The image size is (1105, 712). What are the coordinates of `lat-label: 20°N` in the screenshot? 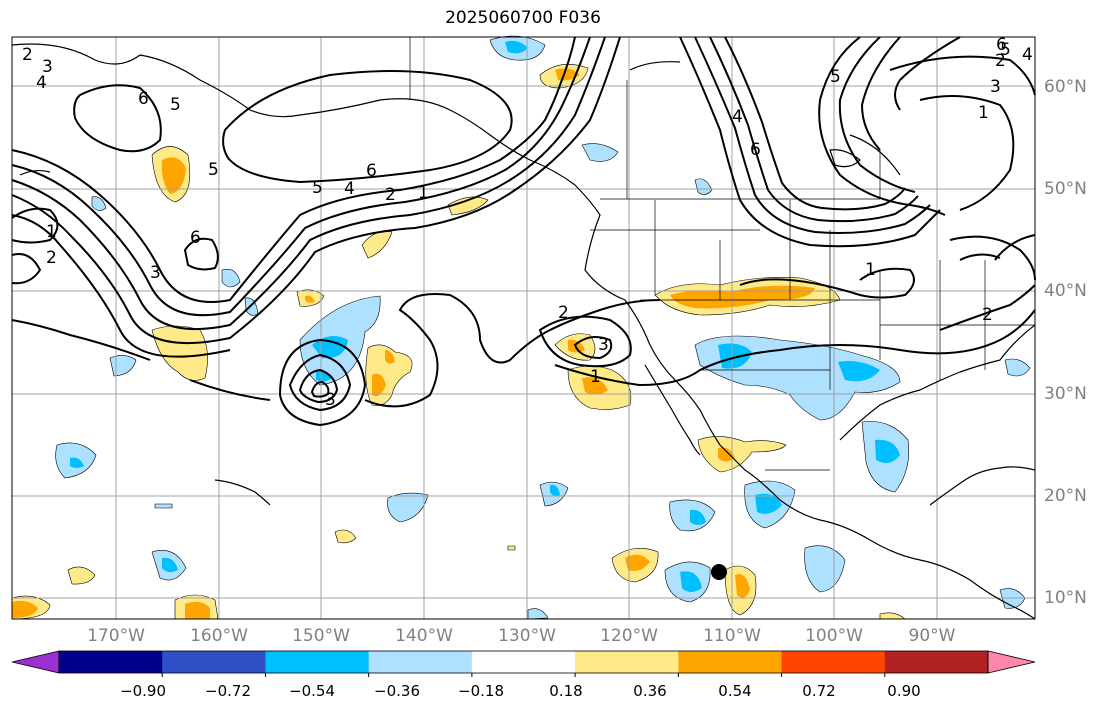 It's located at (1065, 496).